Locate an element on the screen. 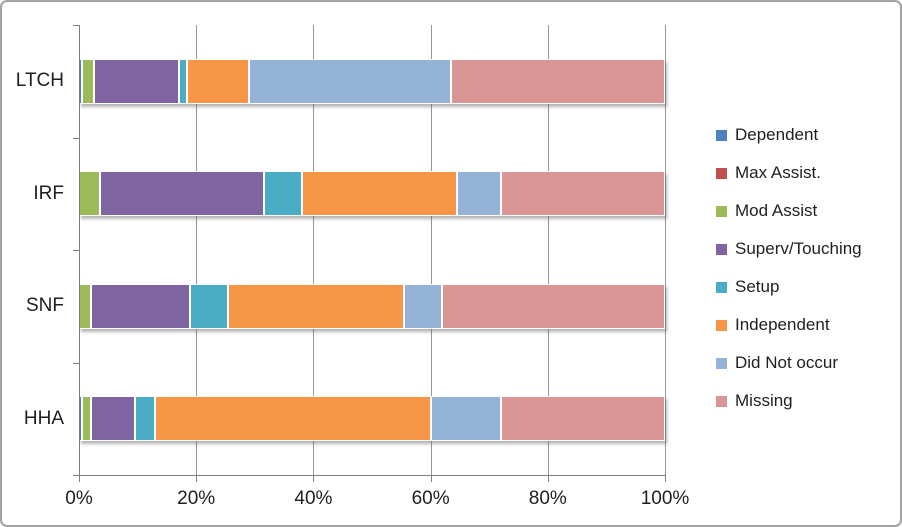 The width and height of the screenshot is (902, 527). legend-swatch-did-not-occur is located at coordinates (721, 363).